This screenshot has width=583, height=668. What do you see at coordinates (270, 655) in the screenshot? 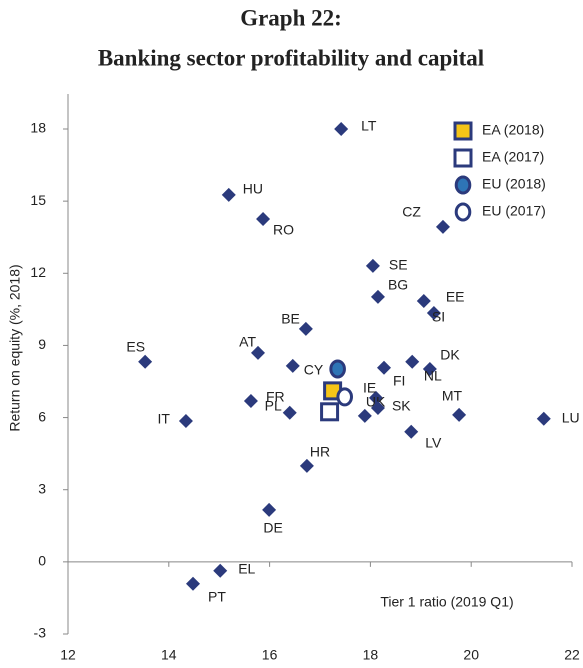
I see `x-tick-label: 16` at bounding box center [270, 655].